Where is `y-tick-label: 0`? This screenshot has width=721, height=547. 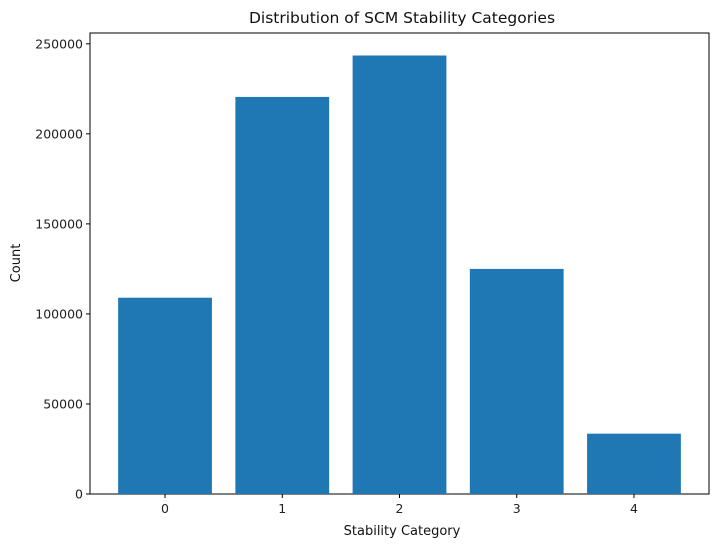 y-tick-label: 0 is located at coordinates (79, 494).